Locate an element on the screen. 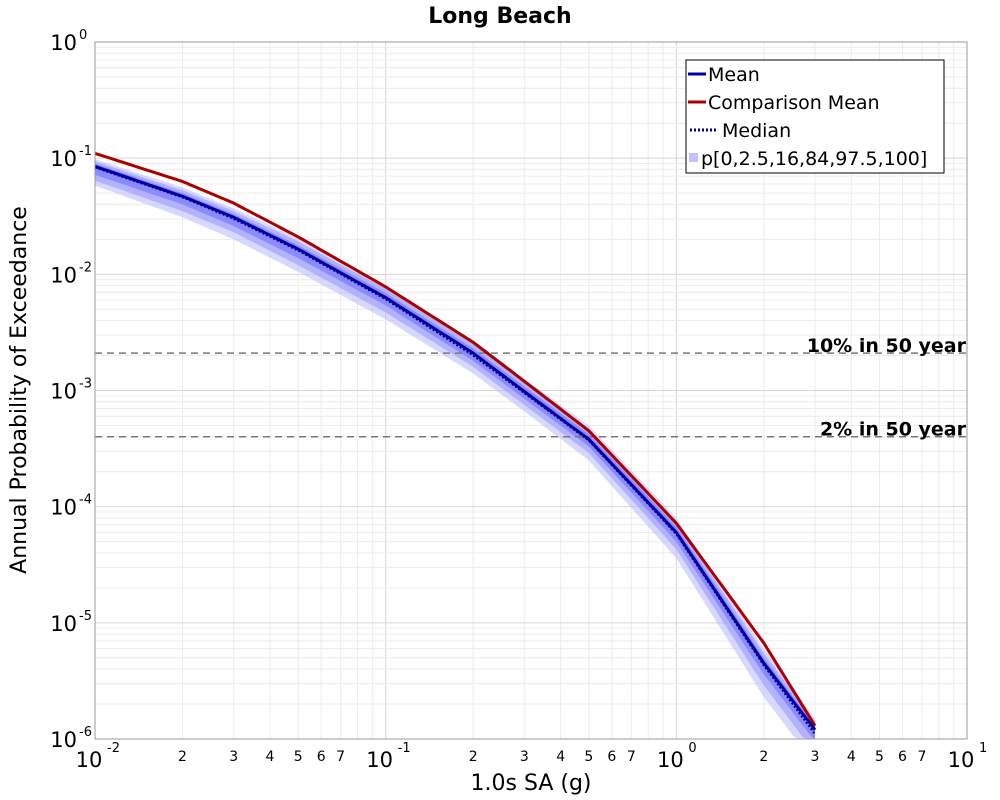 The image size is (1000, 800). y-axis-label: Annual Probability of Exceedance is located at coordinates (19, 390).